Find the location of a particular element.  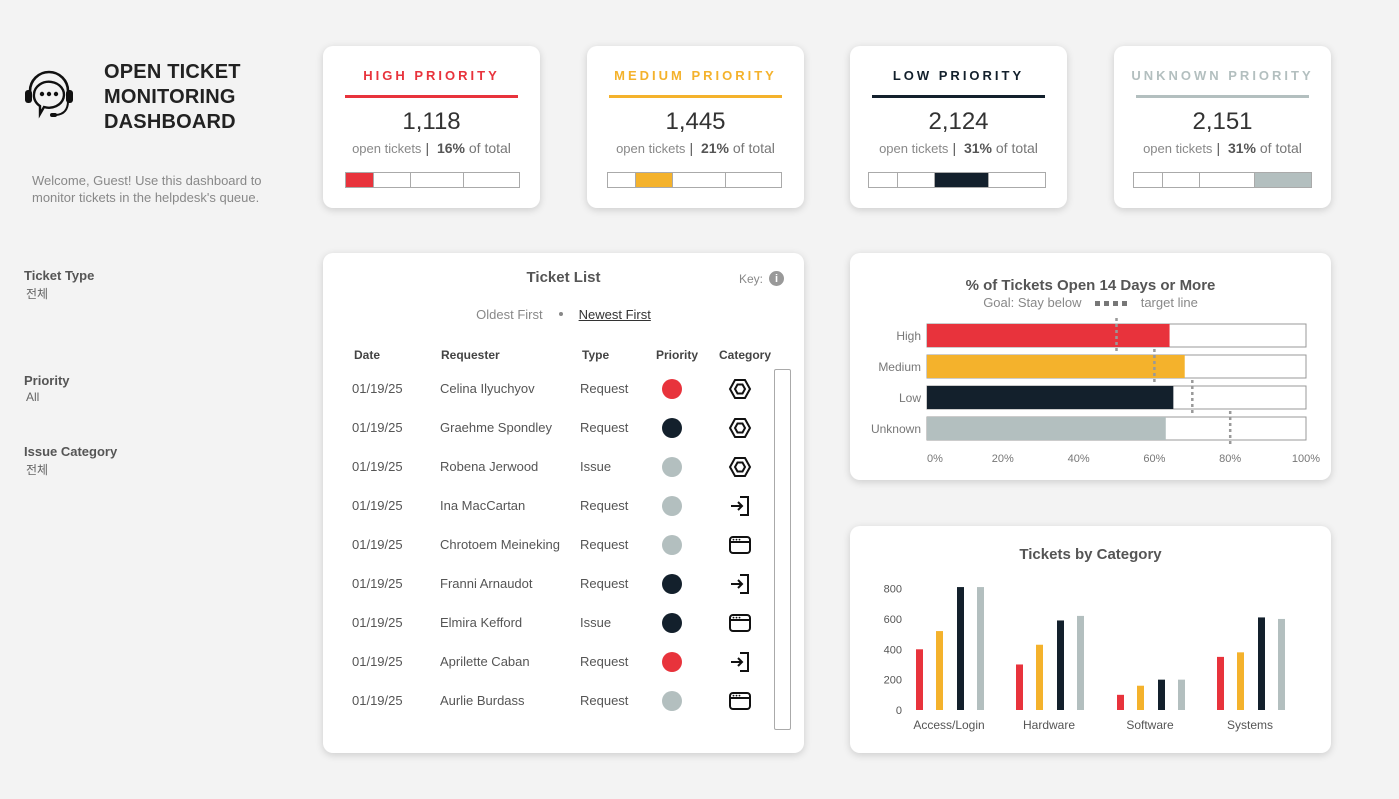

subtitle-left: Goal: Stay below is located at coordinates (1032, 302).